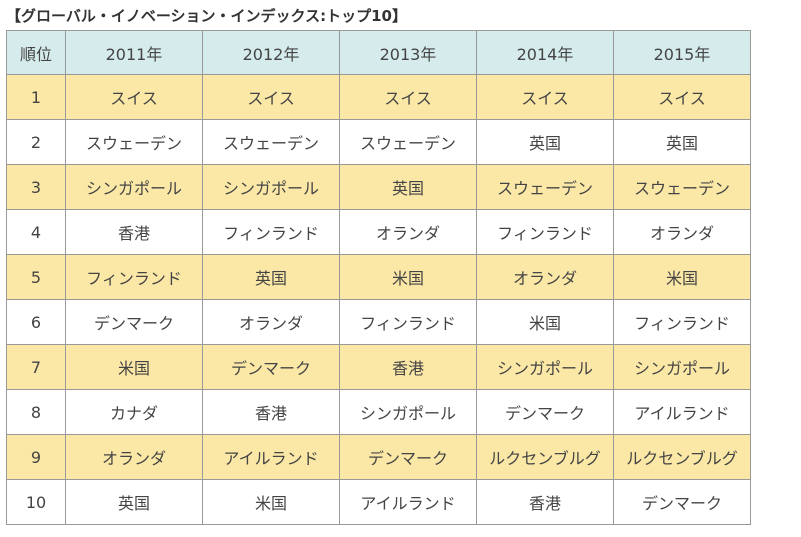 This screenshot has width=801, height=537. Describe the element at coordinates (682, 52) in the screenshot. I see `header-year-2015: 2015年` at that location.